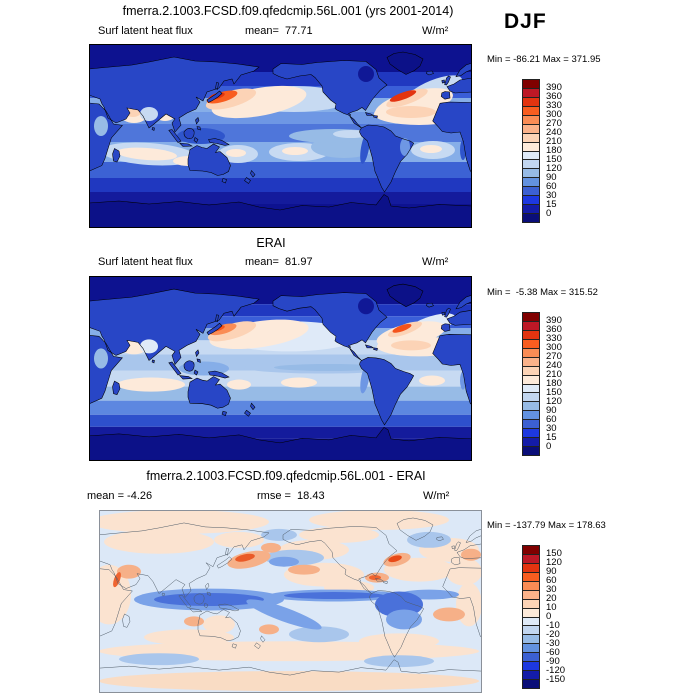 This screenshot has height=700, width=700. Describe the element at coordinates (554, 159) in the screenshot. I see `colorbar-tick-label: 150` at that location.